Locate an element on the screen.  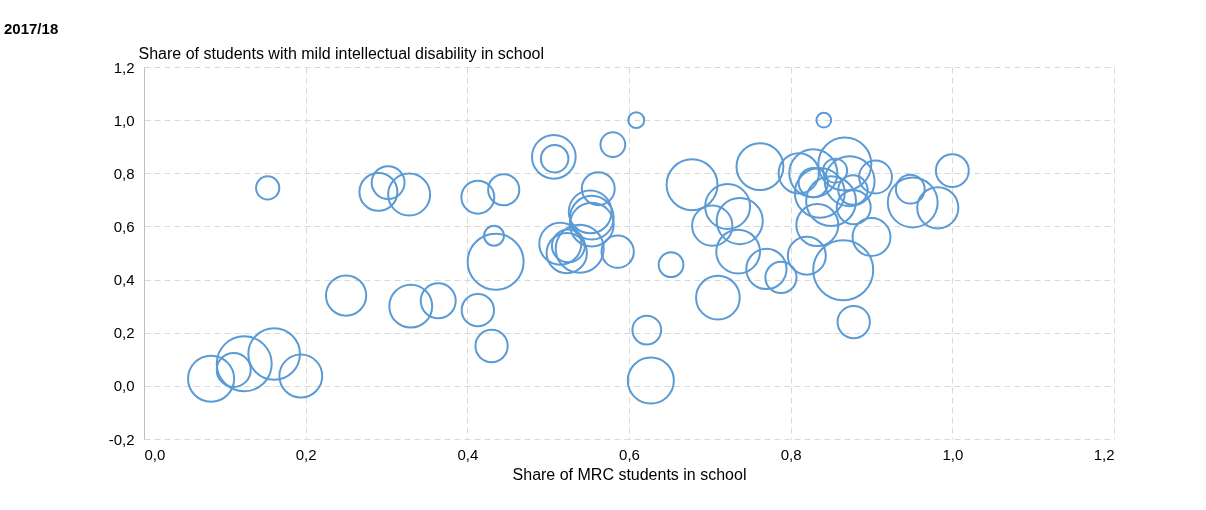
y-axis-title: Share of students with mild intellectual disability in school is located at coordinates (341, 53).